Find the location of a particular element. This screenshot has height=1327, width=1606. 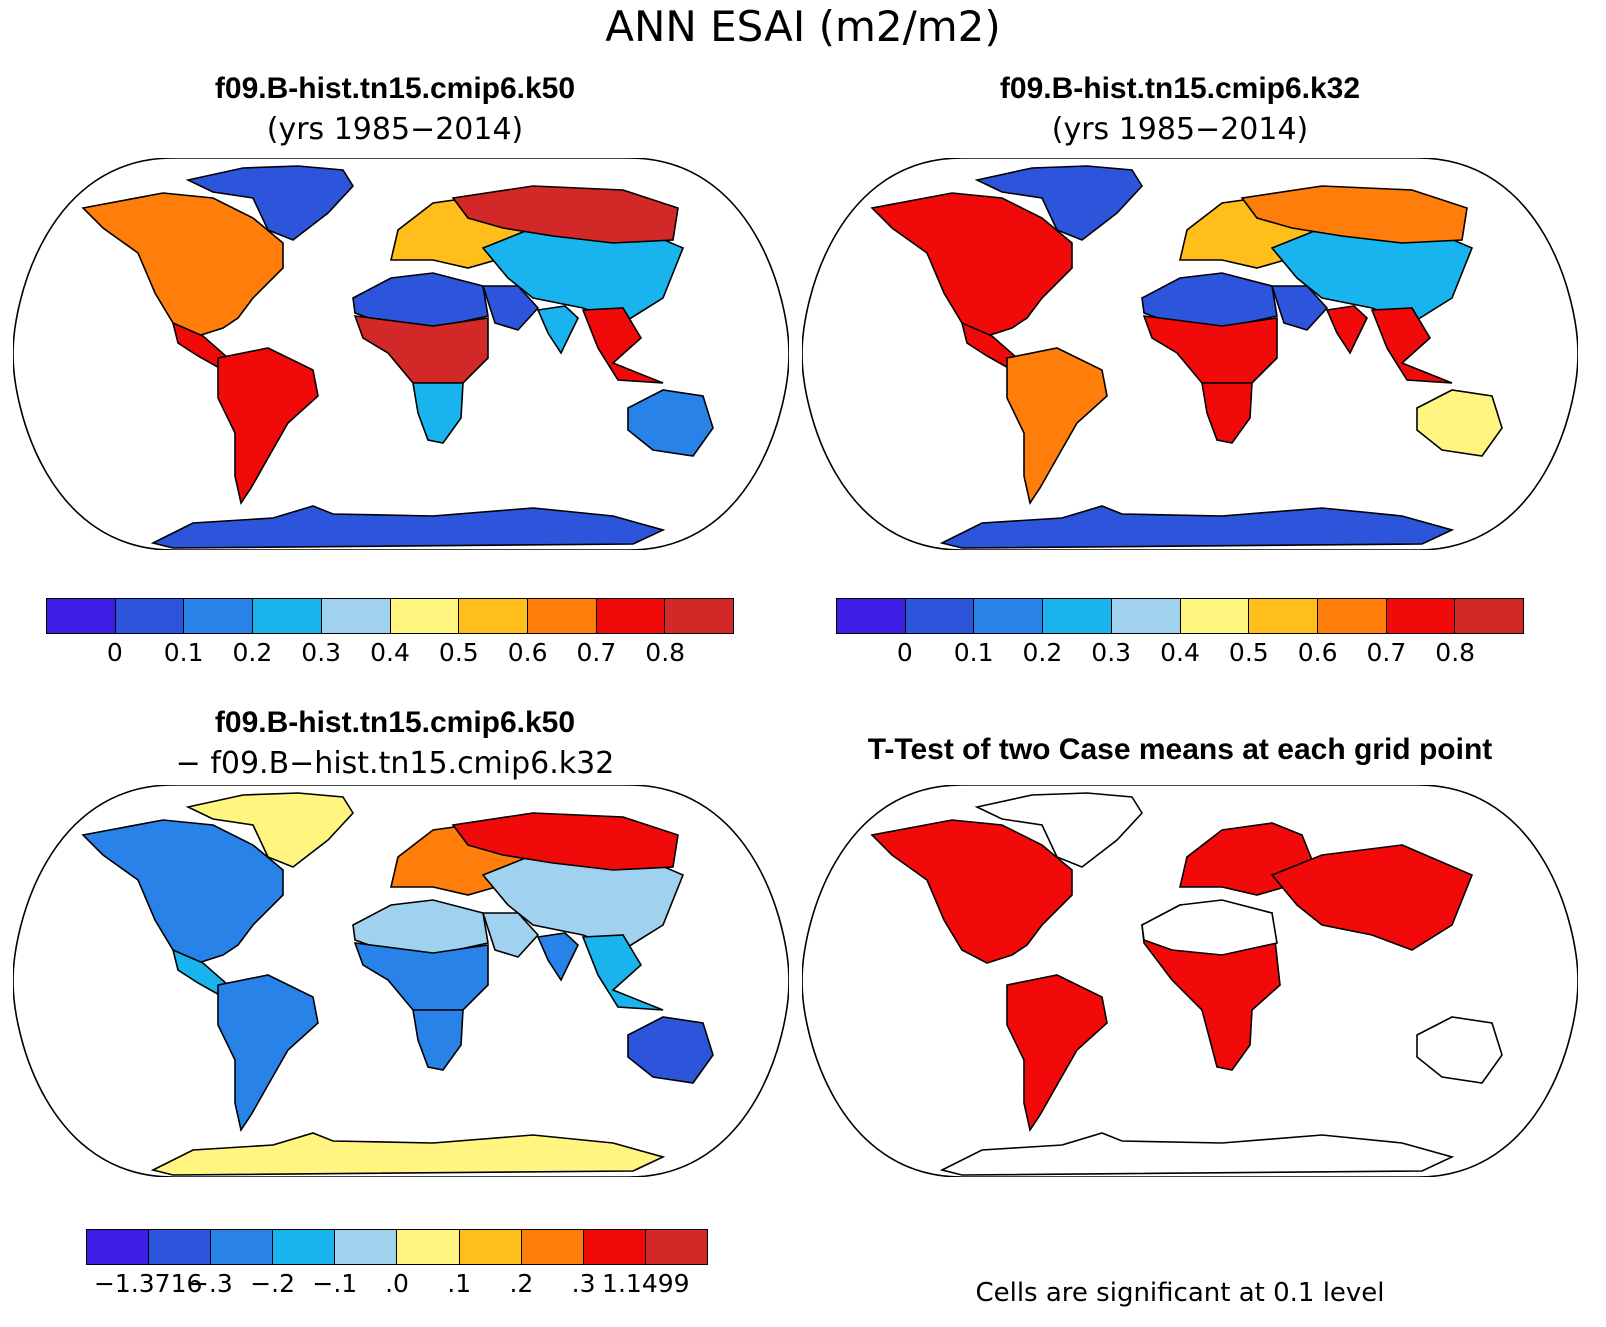

panel-1-title: f09.B-hist.tn15.cmip6.k50 is located at coordinates (395, 88).